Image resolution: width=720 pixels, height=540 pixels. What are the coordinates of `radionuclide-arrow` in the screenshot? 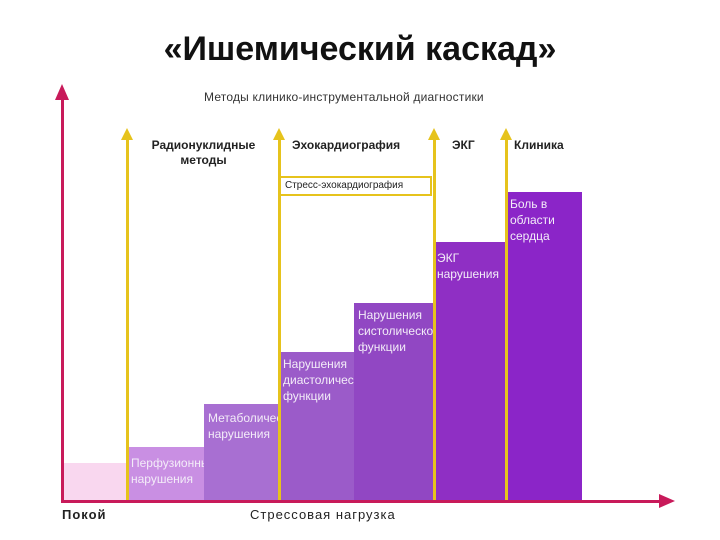 It's located at (127, 134).